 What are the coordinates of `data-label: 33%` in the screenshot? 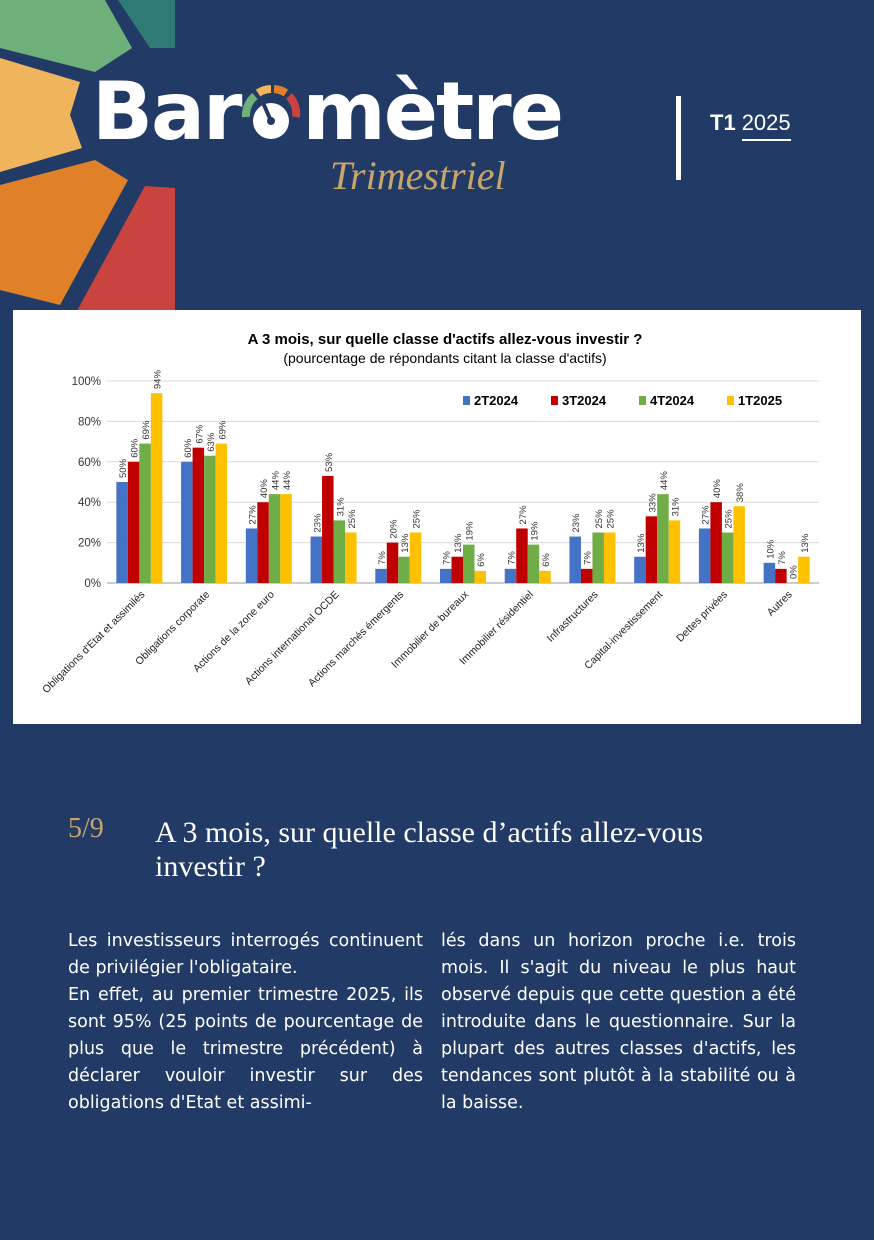 It's located at (652, 503).